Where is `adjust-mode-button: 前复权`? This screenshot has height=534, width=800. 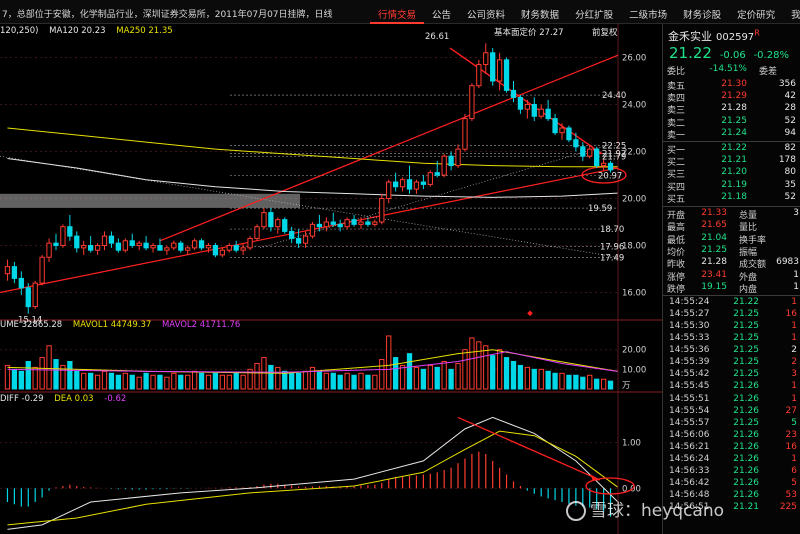 adjust-mode-button: 前复权 is located at coordinates (605, 33).